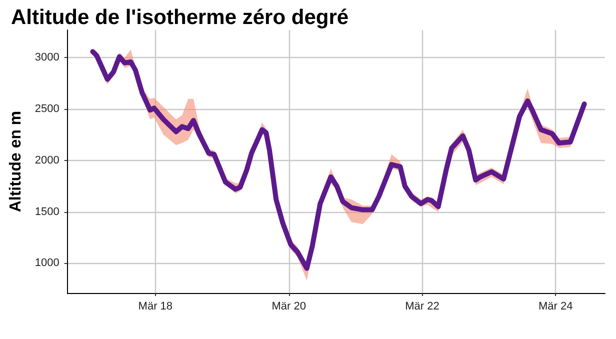  I want to click on x-tick-label: Mär 22, so click(422, 306).